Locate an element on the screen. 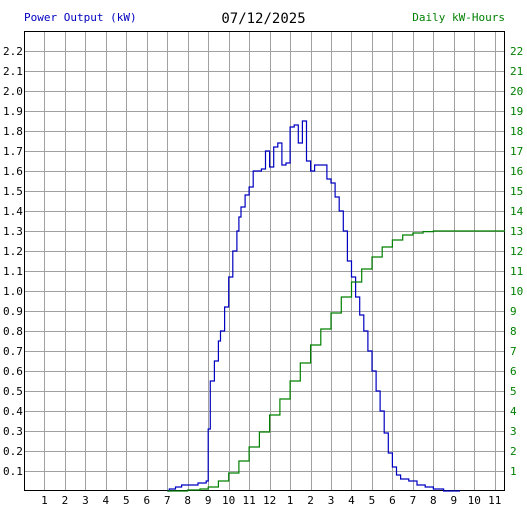  y-tick-label: 0.1 is located at coordinates (13, 471).